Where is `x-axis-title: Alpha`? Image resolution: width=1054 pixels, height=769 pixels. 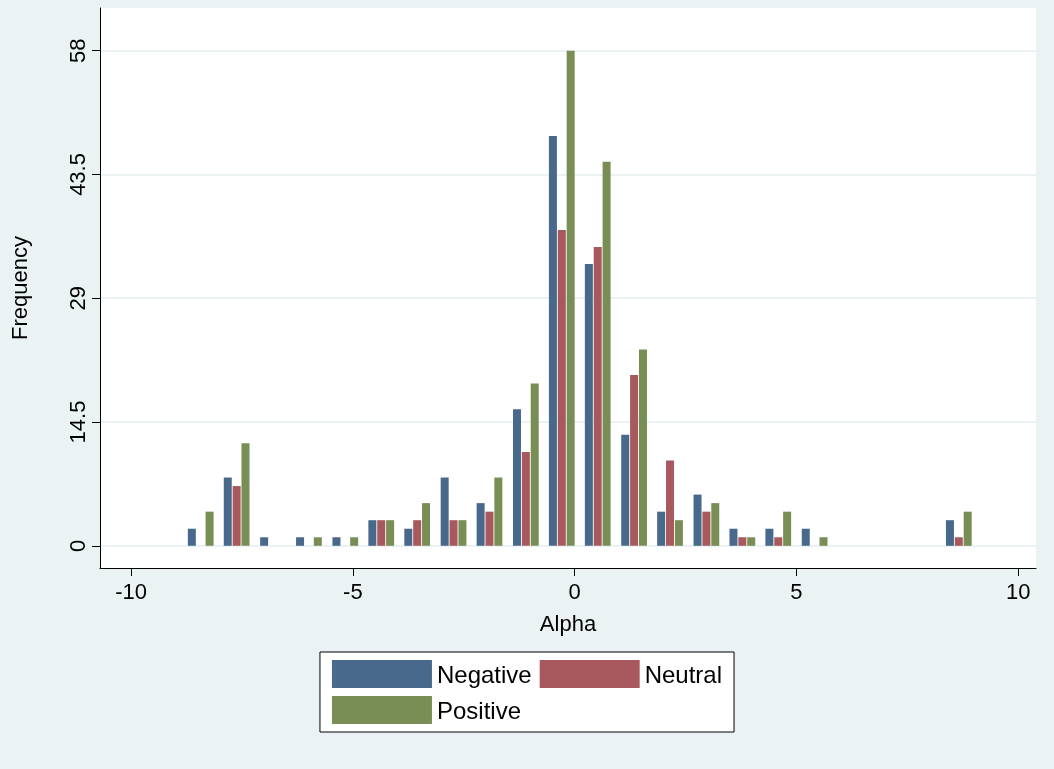 x-axis-title: Alpha is located at coordinates (568, 623).